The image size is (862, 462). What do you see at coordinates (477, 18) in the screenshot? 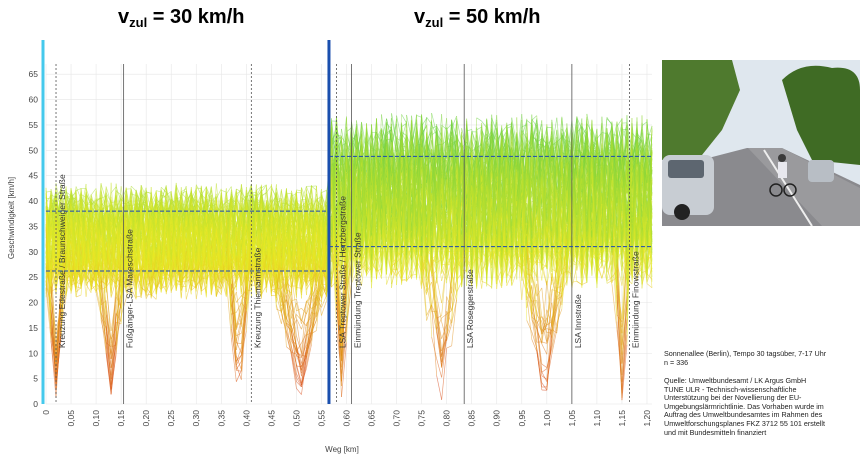
I see `heading-50: vzul = 50 km/h` at bounding box center [477, 18].